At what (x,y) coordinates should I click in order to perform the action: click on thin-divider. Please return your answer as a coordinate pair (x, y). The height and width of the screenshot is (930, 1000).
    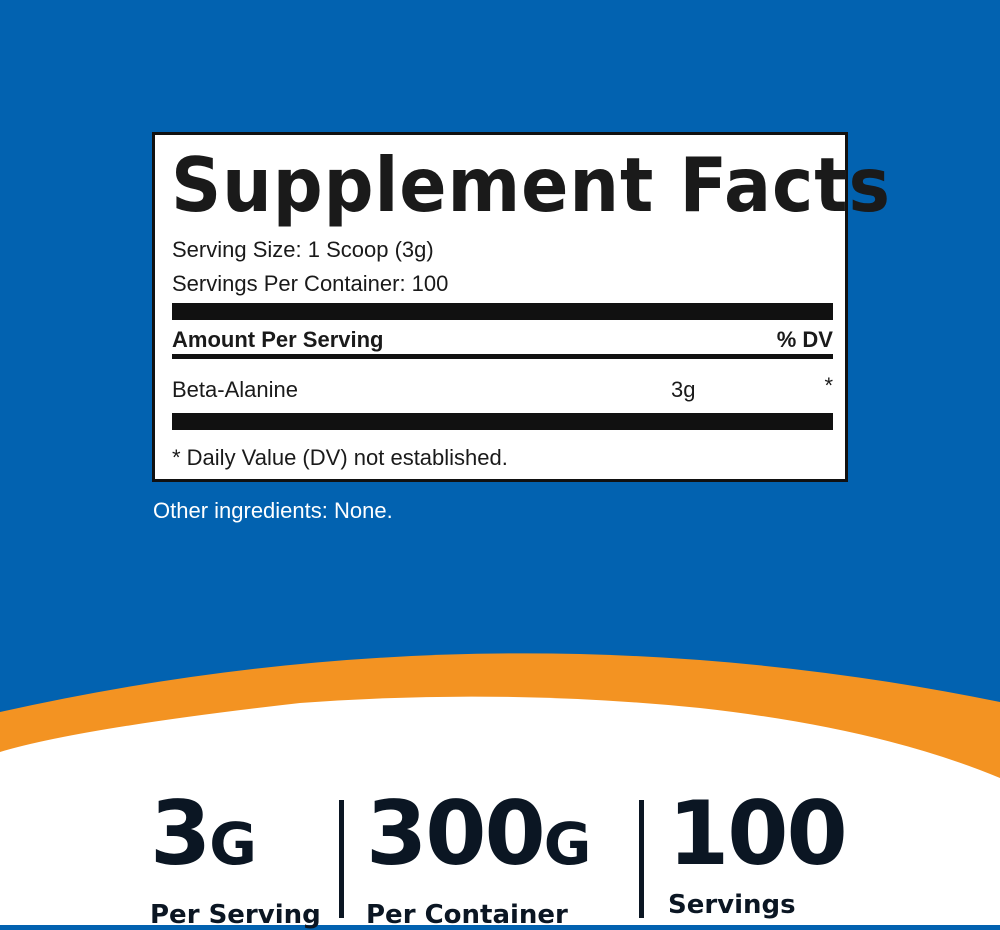
    Looking at the image, I should click on (502, 356).